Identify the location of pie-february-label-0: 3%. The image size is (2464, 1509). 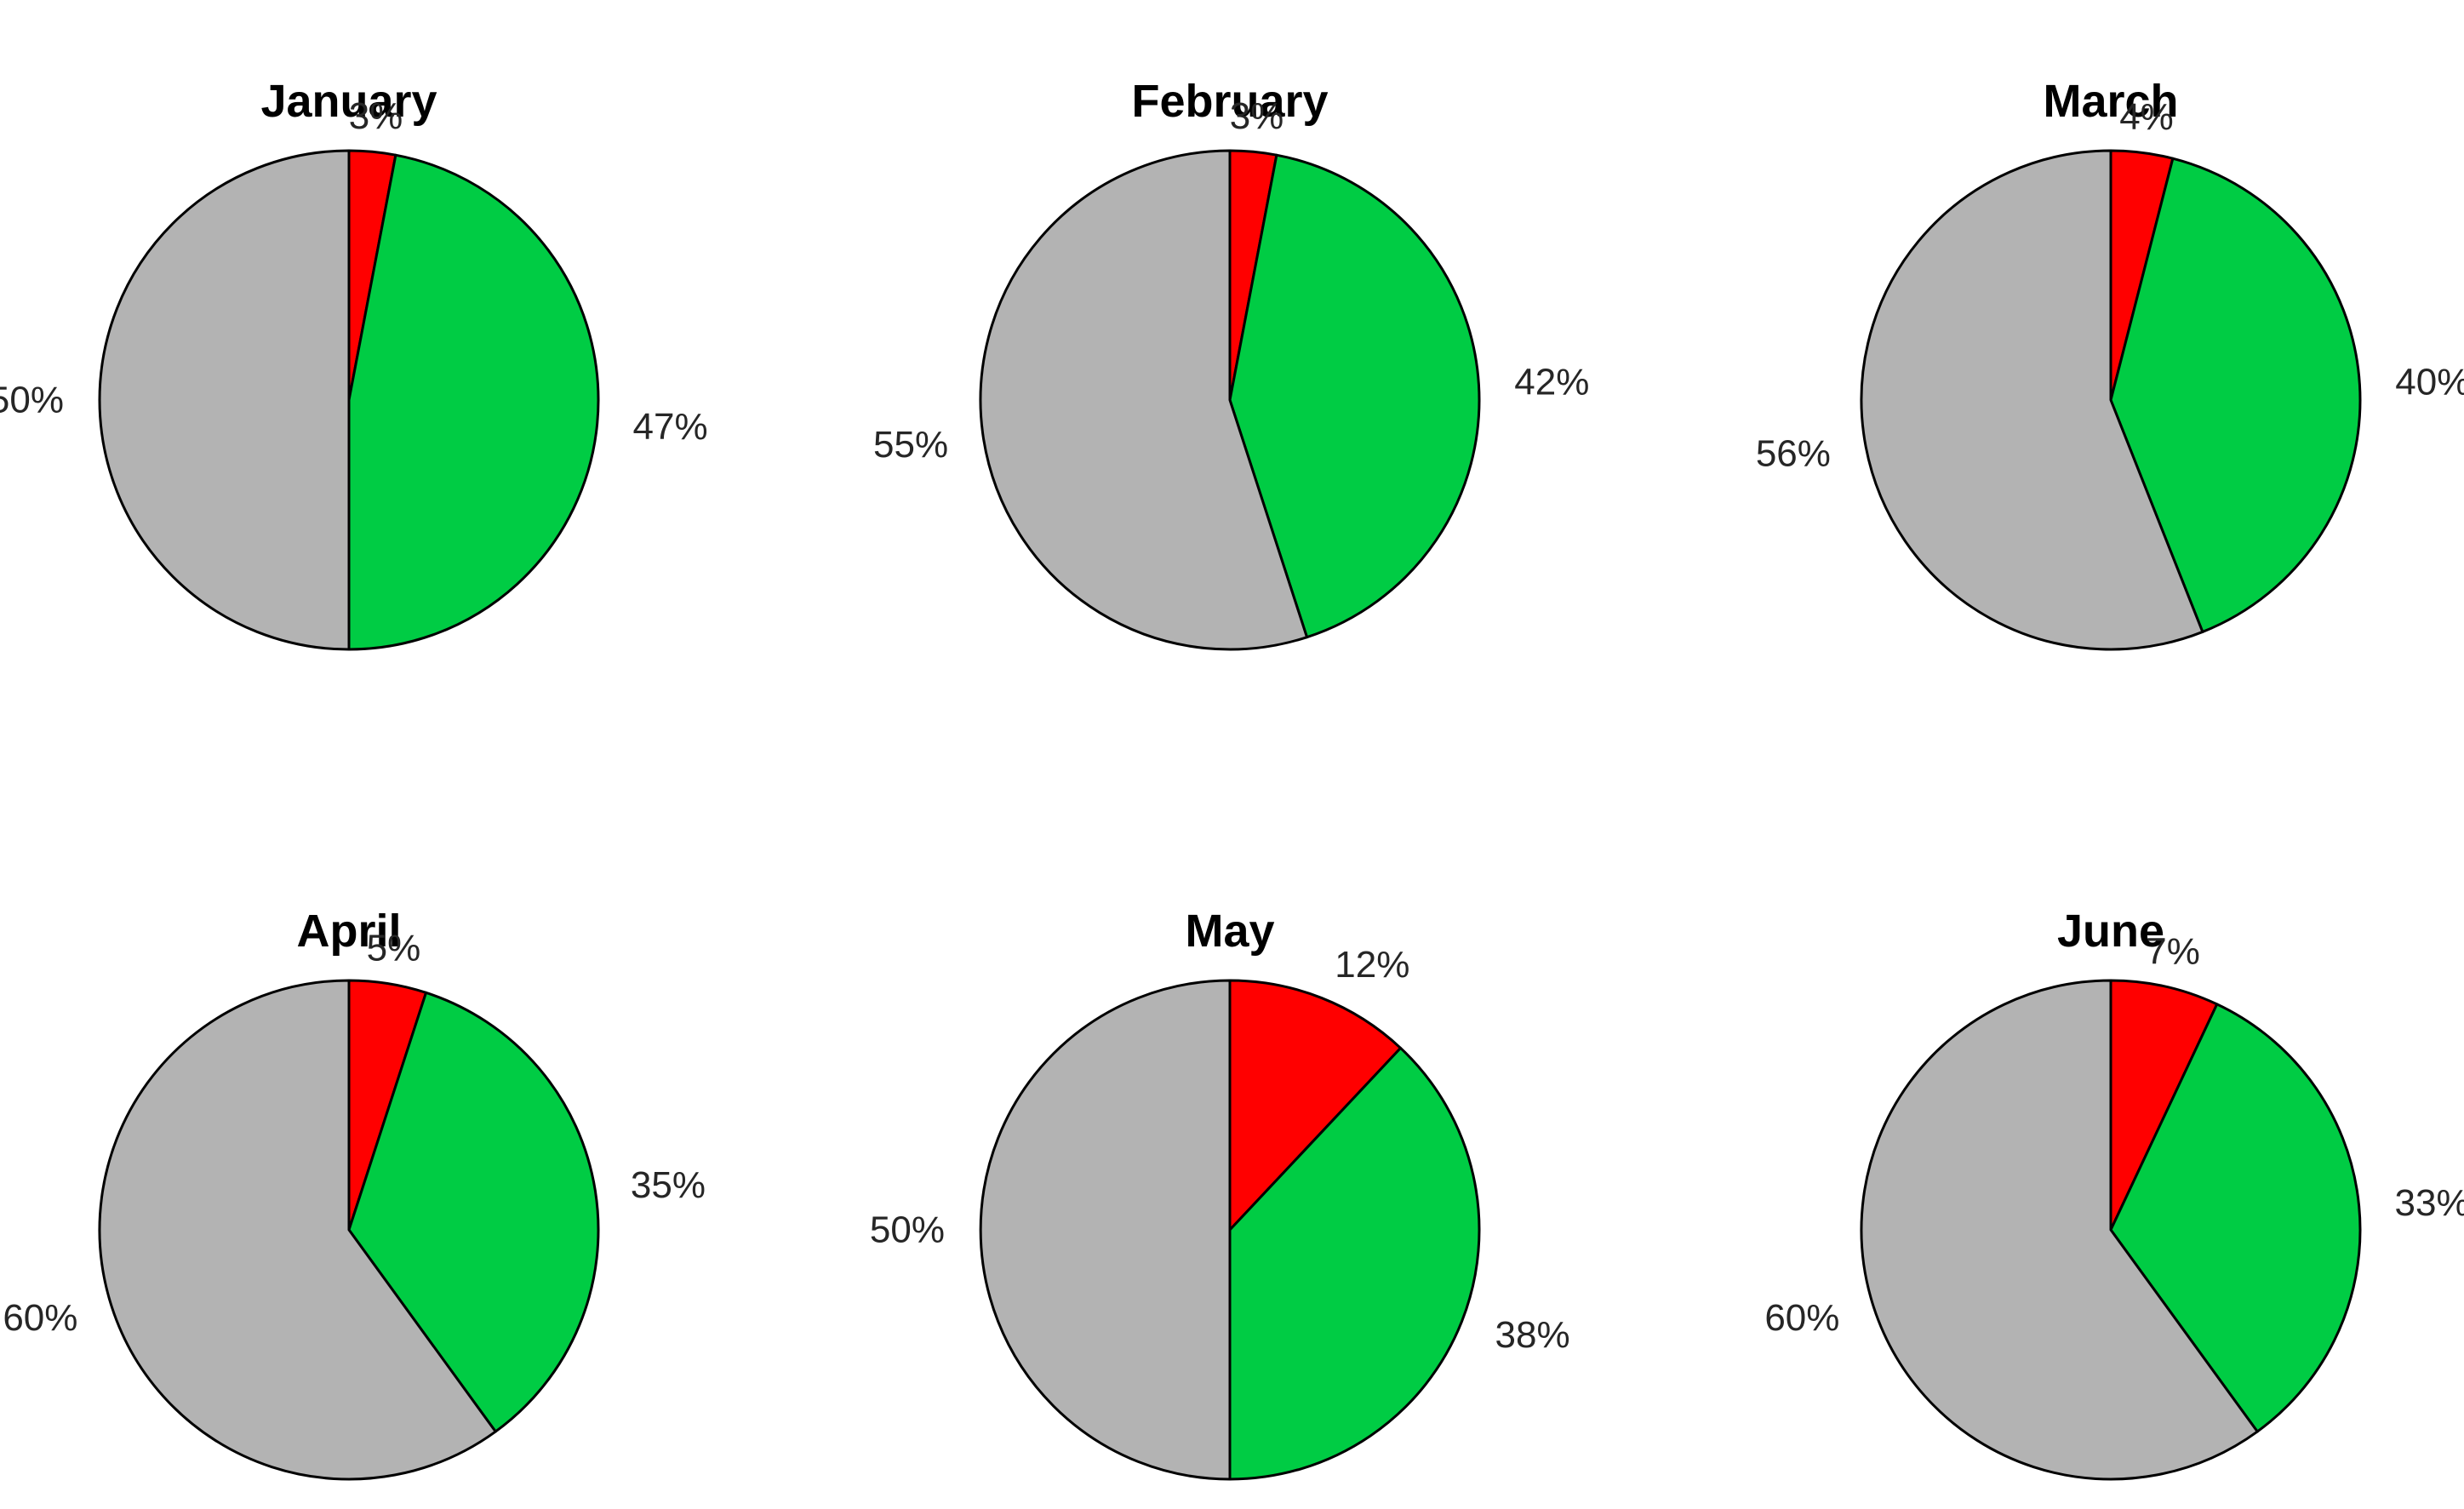
(1257, 116).